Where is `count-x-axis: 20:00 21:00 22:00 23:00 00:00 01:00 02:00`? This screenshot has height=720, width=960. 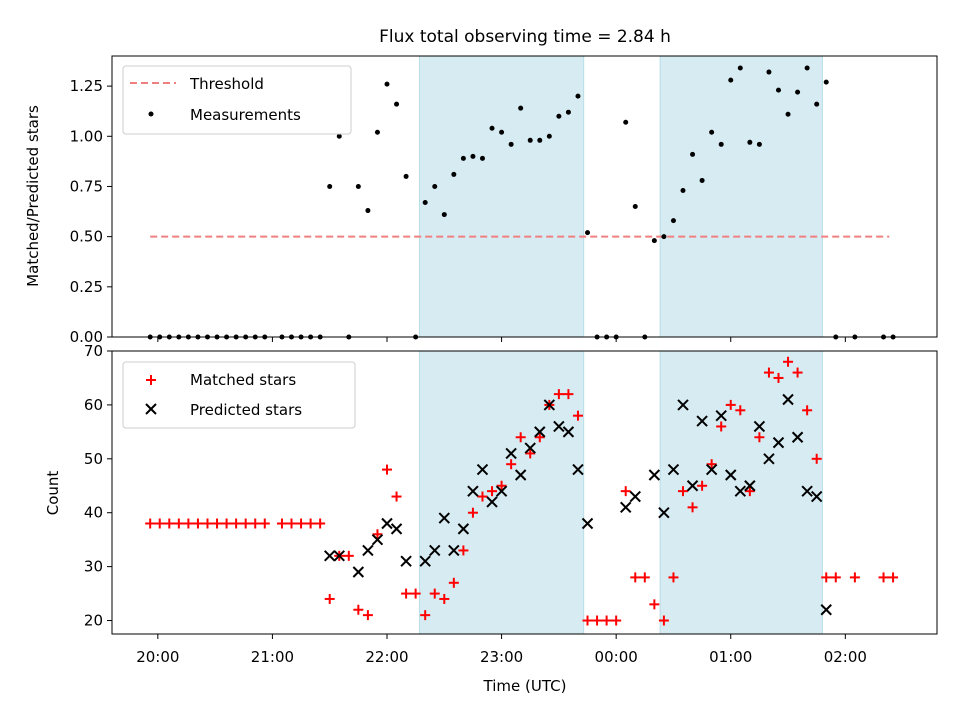 count-x-axis: 20:00 21:00 22:00 23:00 00:00 01:00 02:00 is located at coordinates (501, 650).